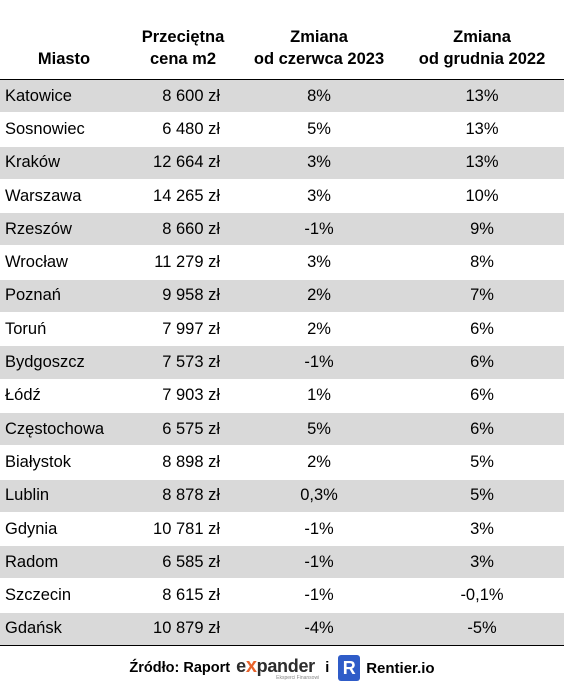 The width and height of the screenshot is (564, 689). I want to click on change-dec-cell: 10%, so click(482, 195).